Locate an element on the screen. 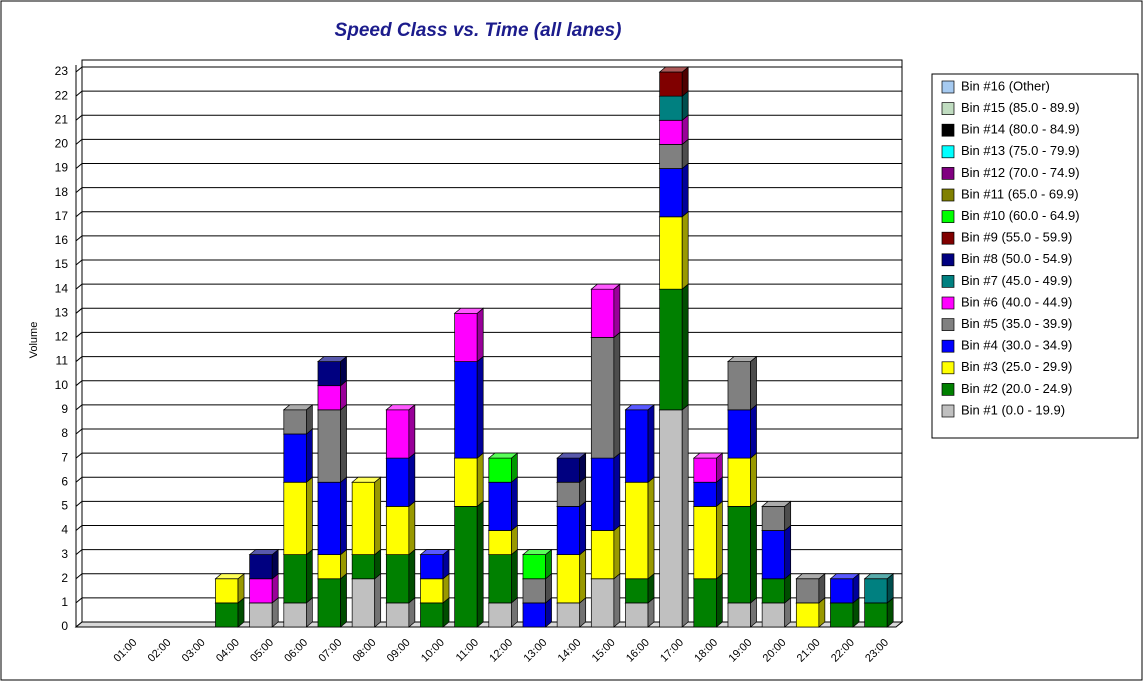 The height and width of the screenshot is (682, 1144). legend-label: Bin #9 (55.0 - 59.9) is located at coordinates (1016, 237).